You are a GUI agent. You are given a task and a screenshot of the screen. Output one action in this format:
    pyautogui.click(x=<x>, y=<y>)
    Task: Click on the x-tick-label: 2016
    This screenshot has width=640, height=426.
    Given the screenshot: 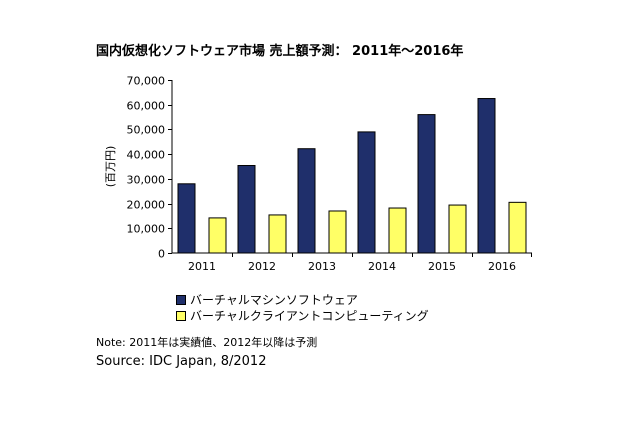 What is the action you would take?
    pyautogui.click(x=502, y=266)
    